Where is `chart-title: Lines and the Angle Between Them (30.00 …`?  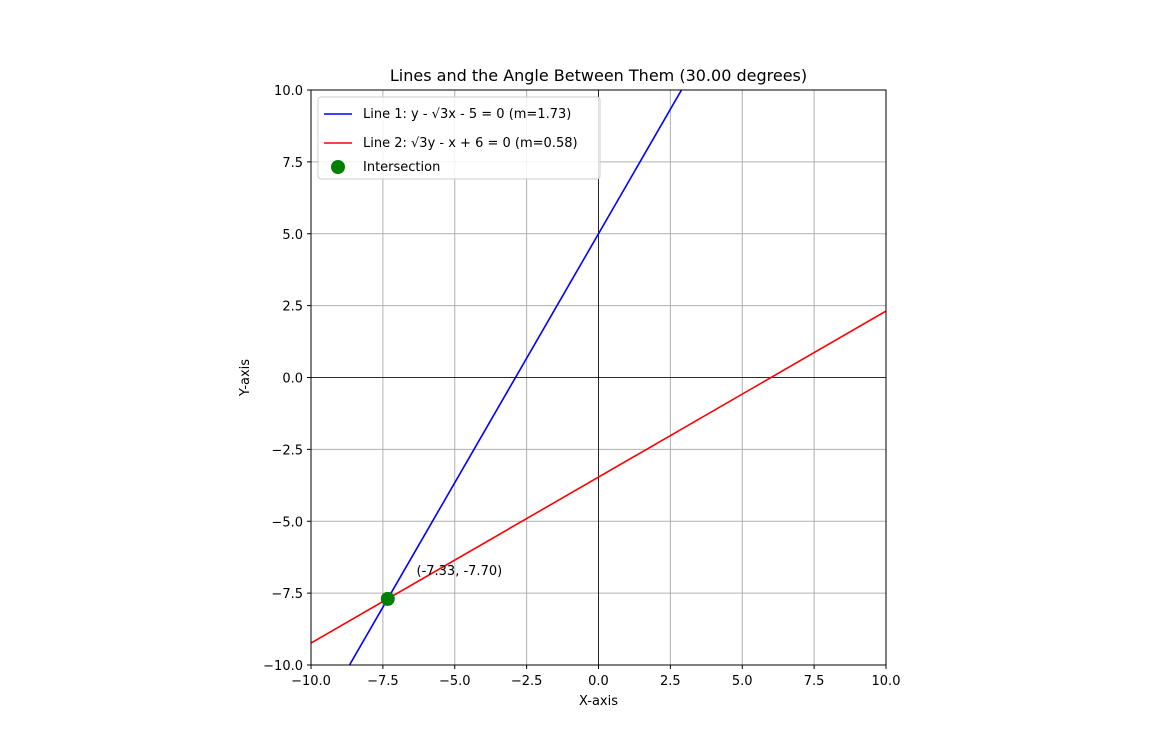
chart-title: Lines and the Angle Between Them (30.00 … is located at coordinates (598, 75).